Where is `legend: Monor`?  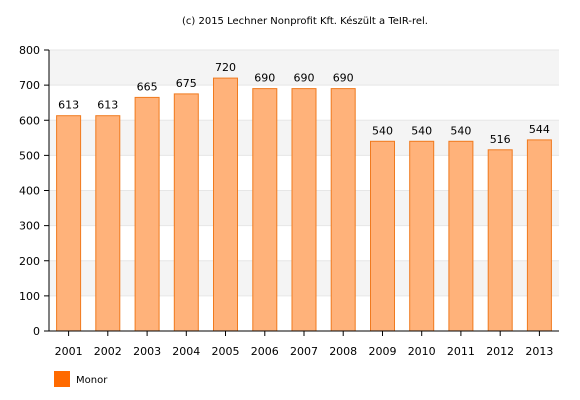
legend: Monor is located at coordinates (81, 379).